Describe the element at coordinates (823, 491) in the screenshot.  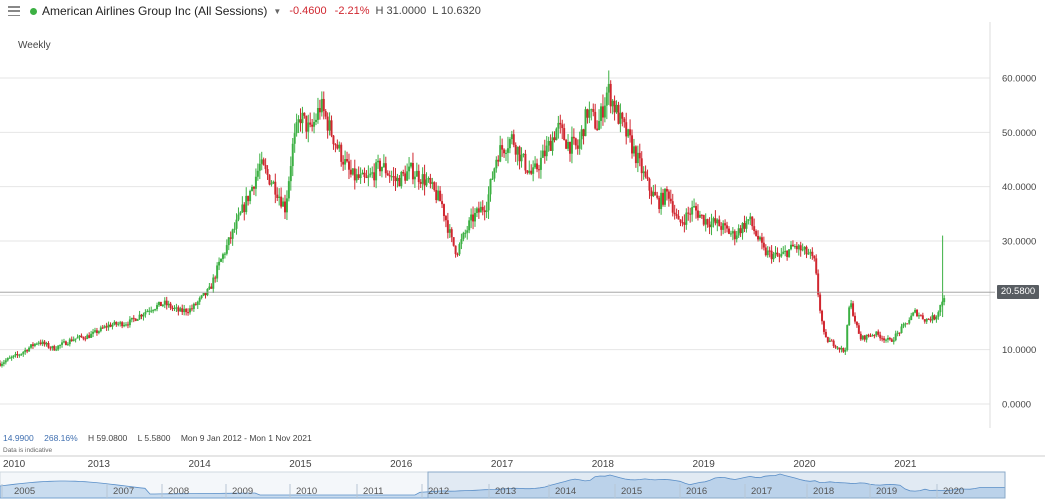
I see `navigator-tick-label: 2018` at that location.